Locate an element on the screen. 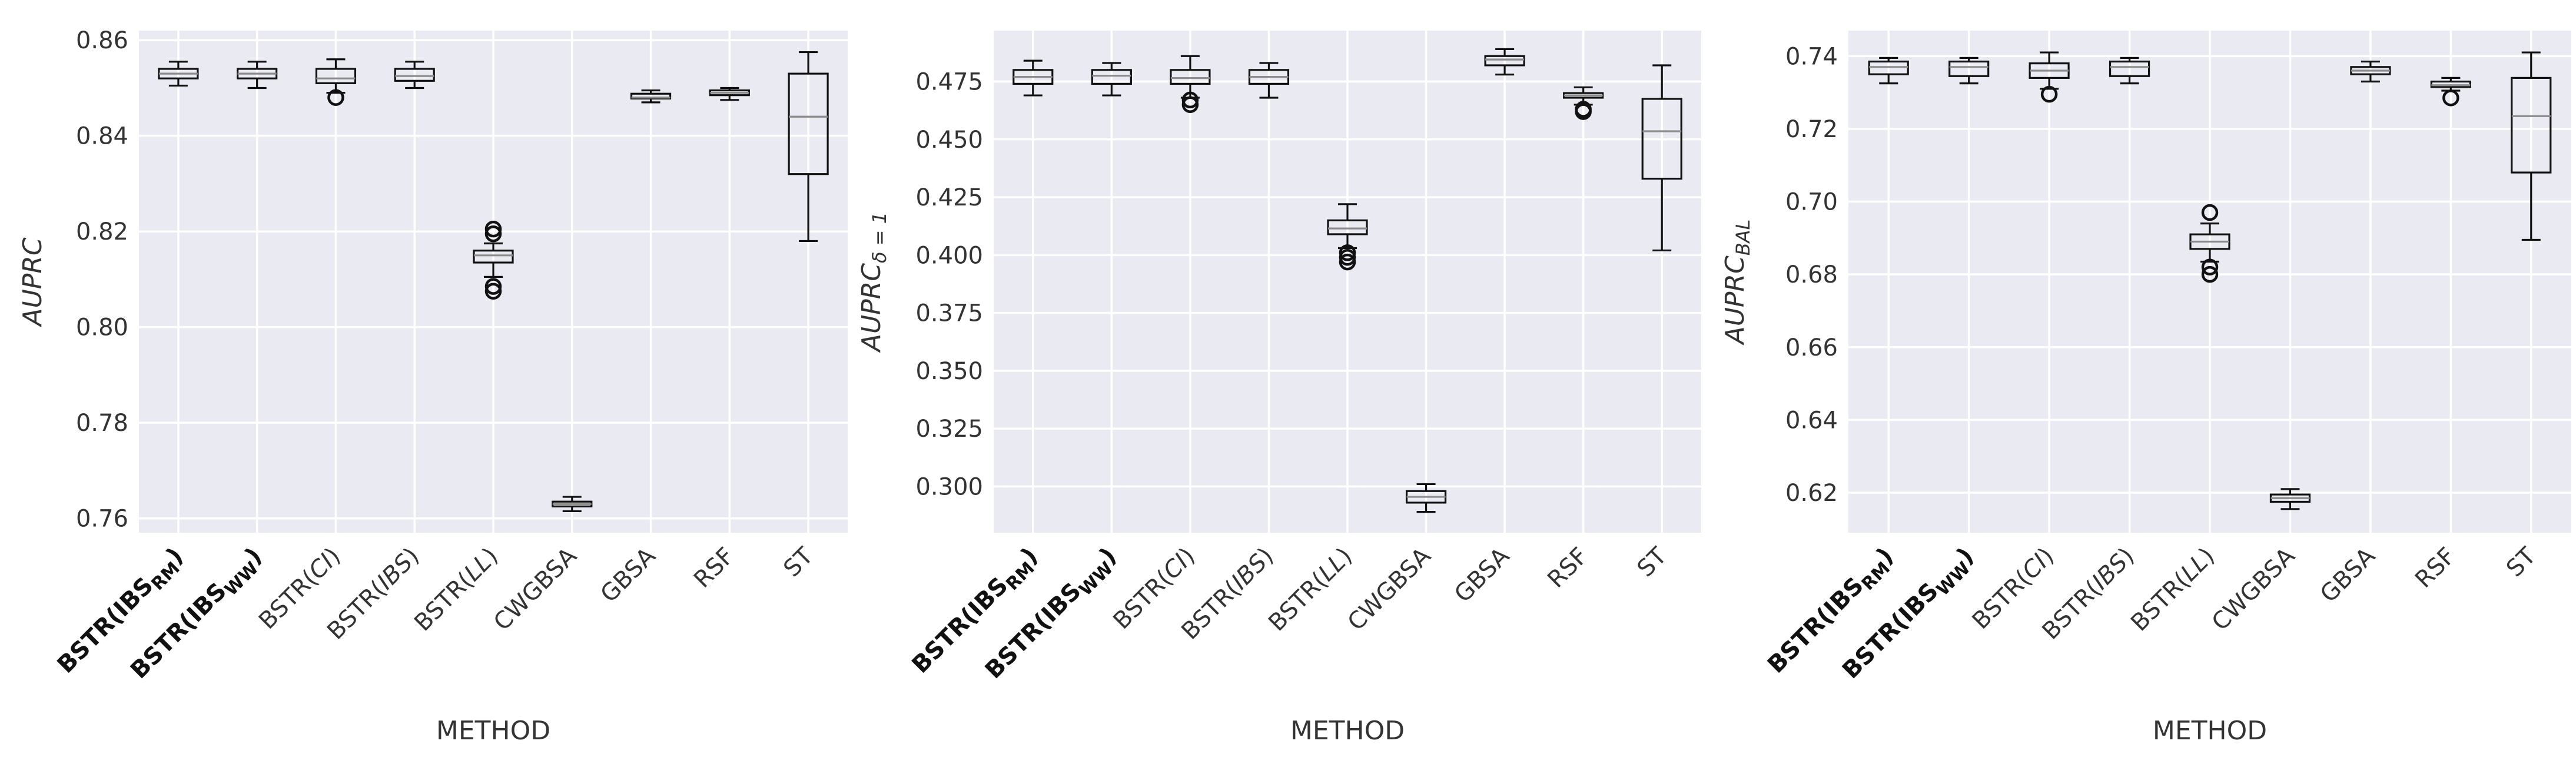 This screenshot has width=2576, height=767. y-tick-label: 0.74 is located at coordinates (1811, 56).